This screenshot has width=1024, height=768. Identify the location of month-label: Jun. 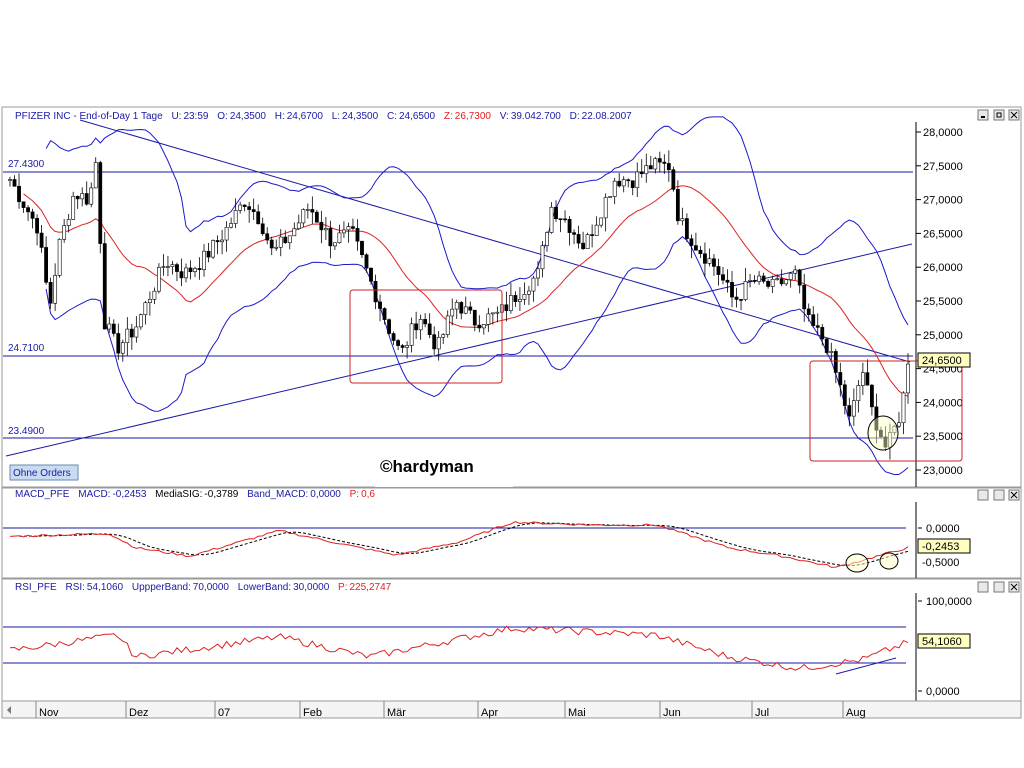
(672, 713).